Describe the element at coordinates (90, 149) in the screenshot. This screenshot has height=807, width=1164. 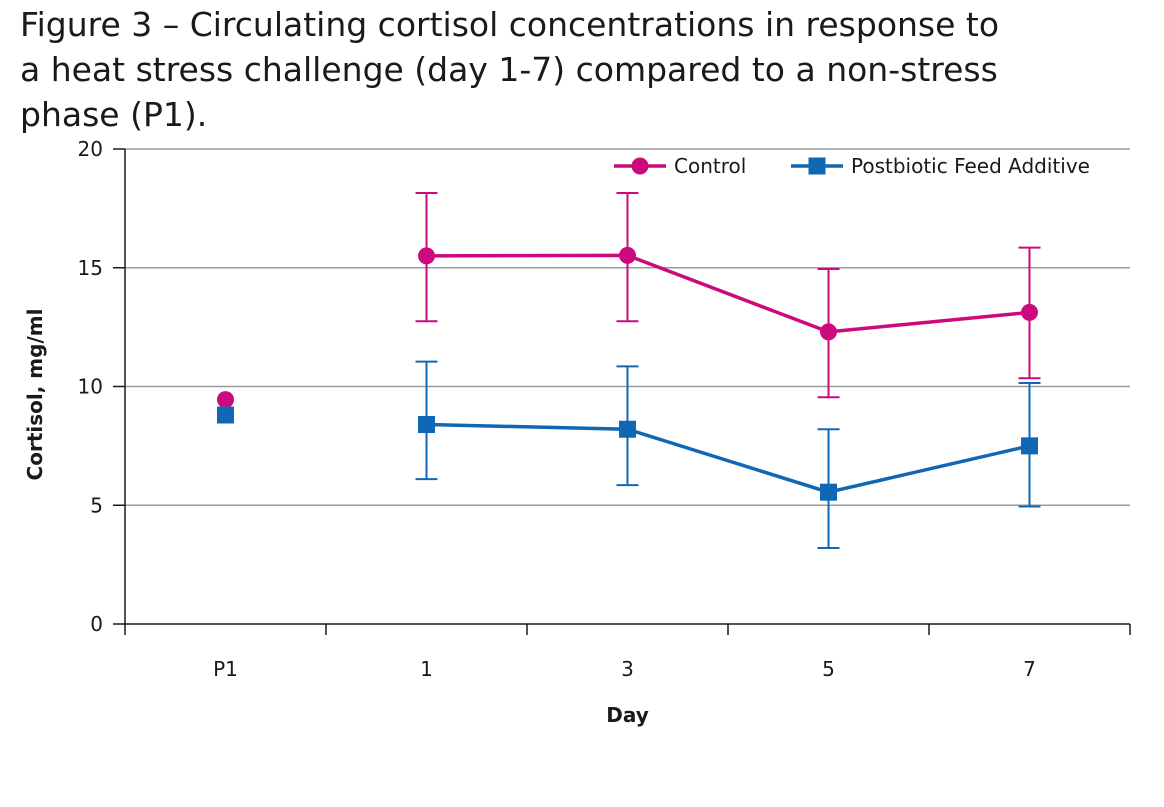
I see `y-tick-label-20: 20` at that location.